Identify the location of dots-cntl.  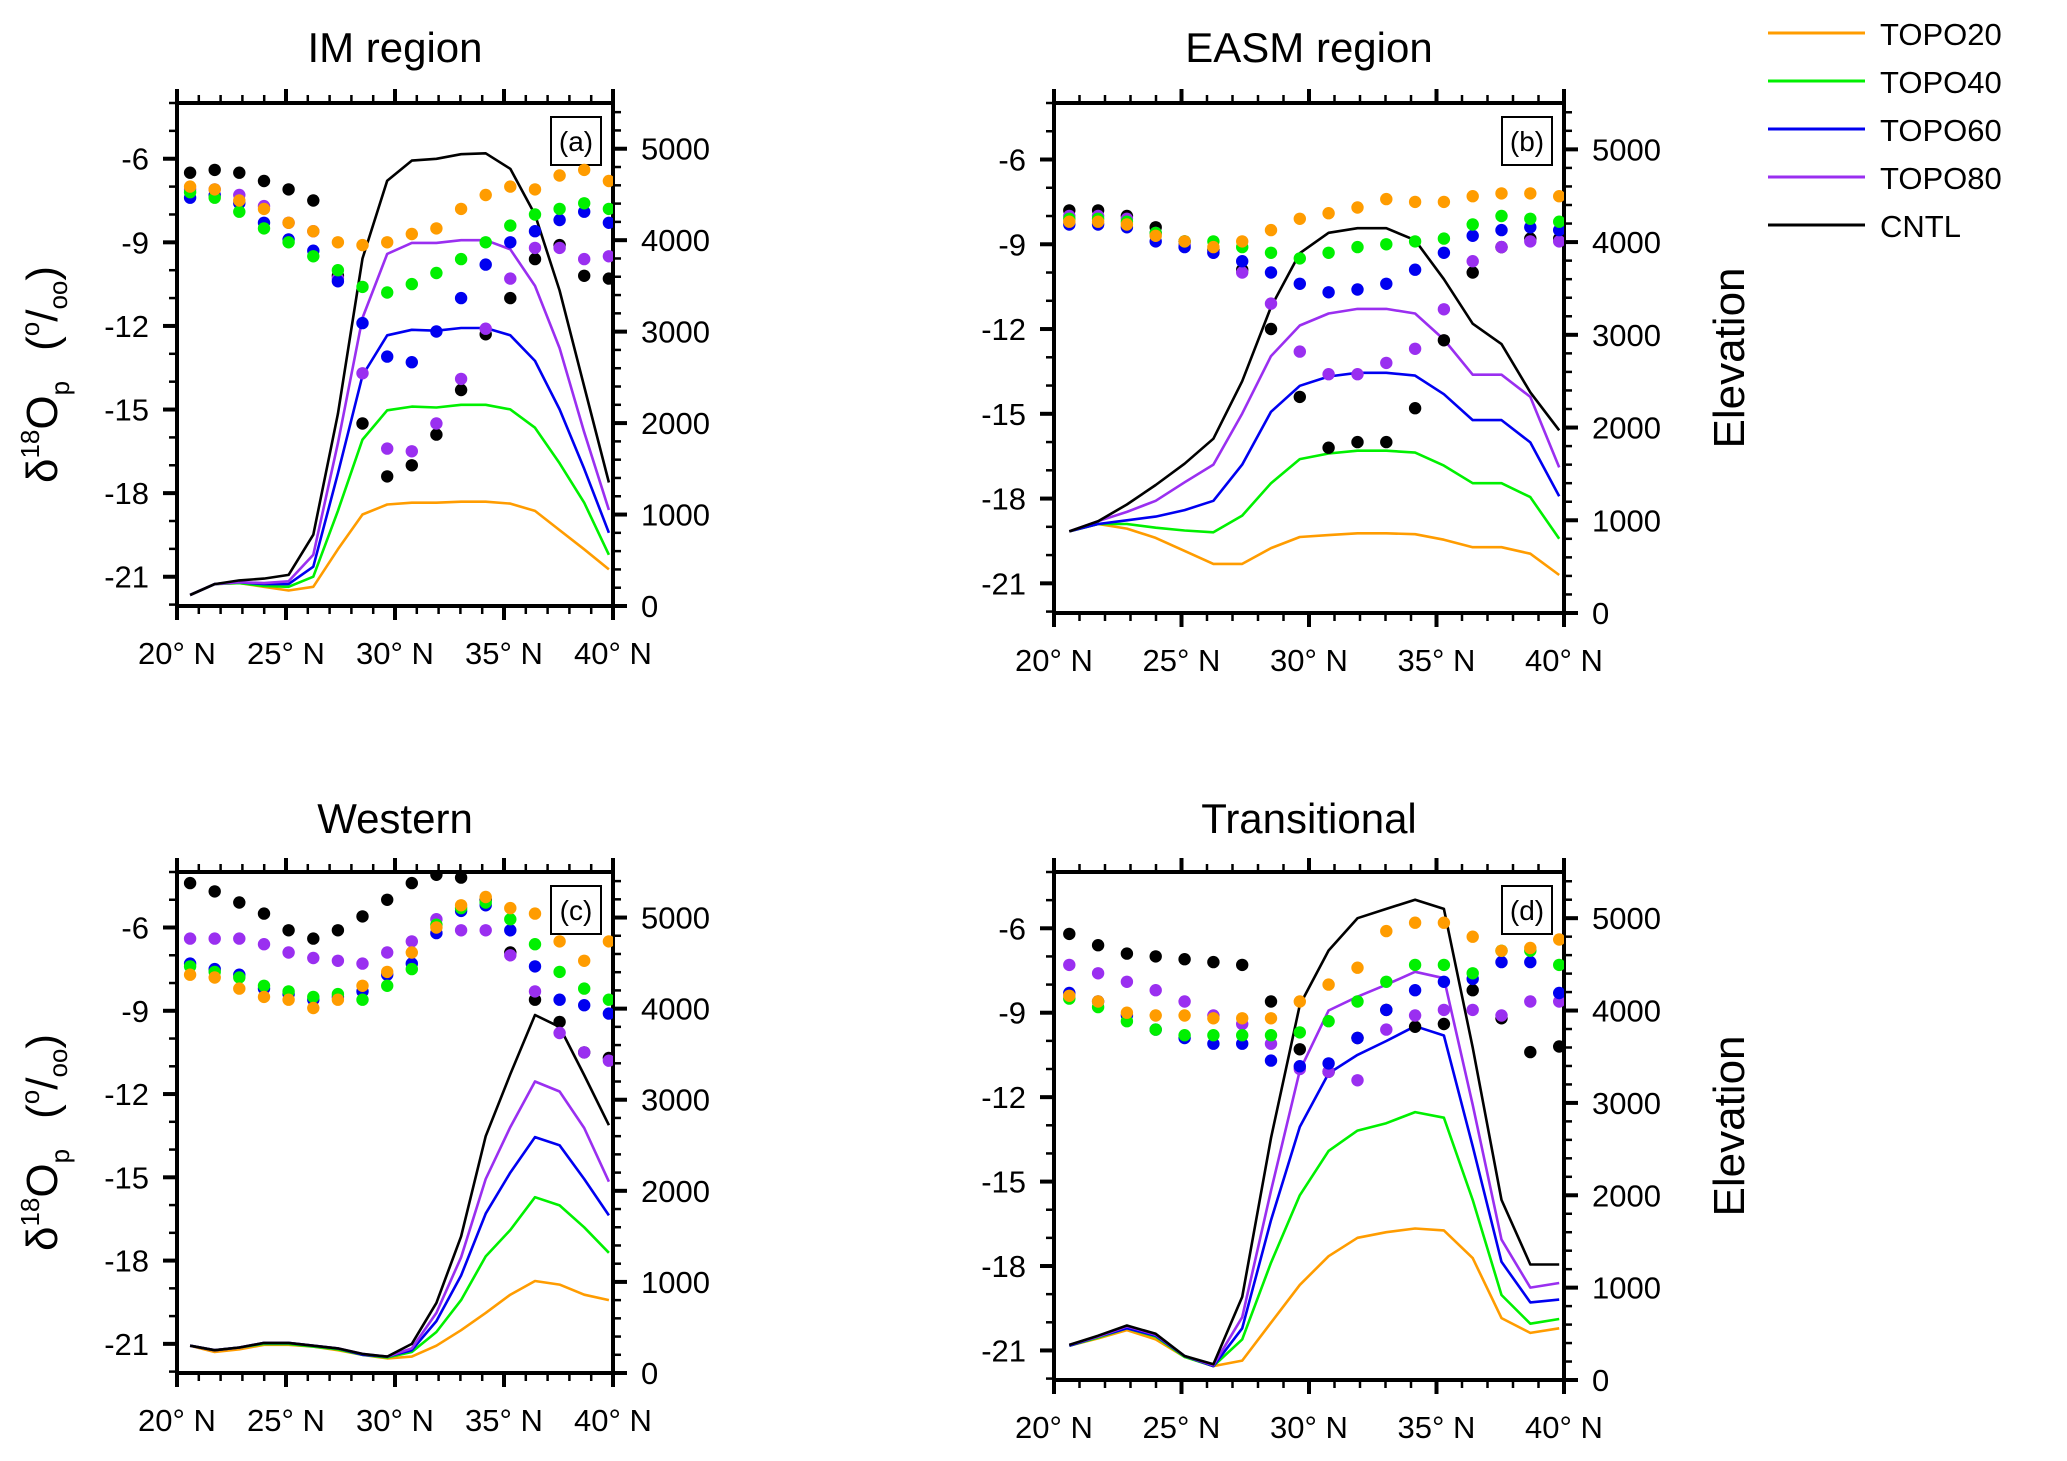
(1313, 1003).